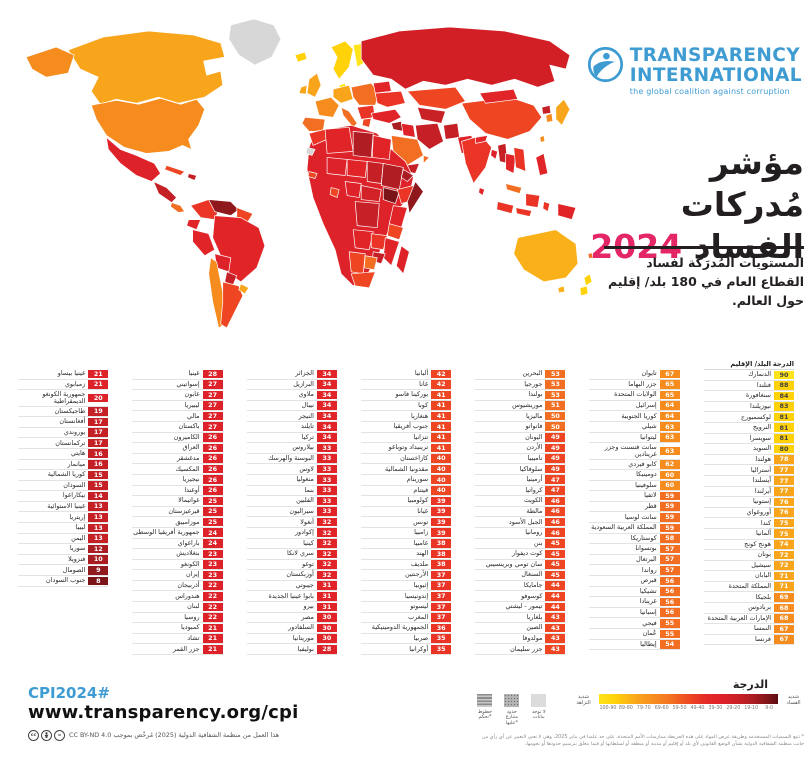 The image size is (812, 771). I want to click on country-row: 23 إيران, so click(177, 575).